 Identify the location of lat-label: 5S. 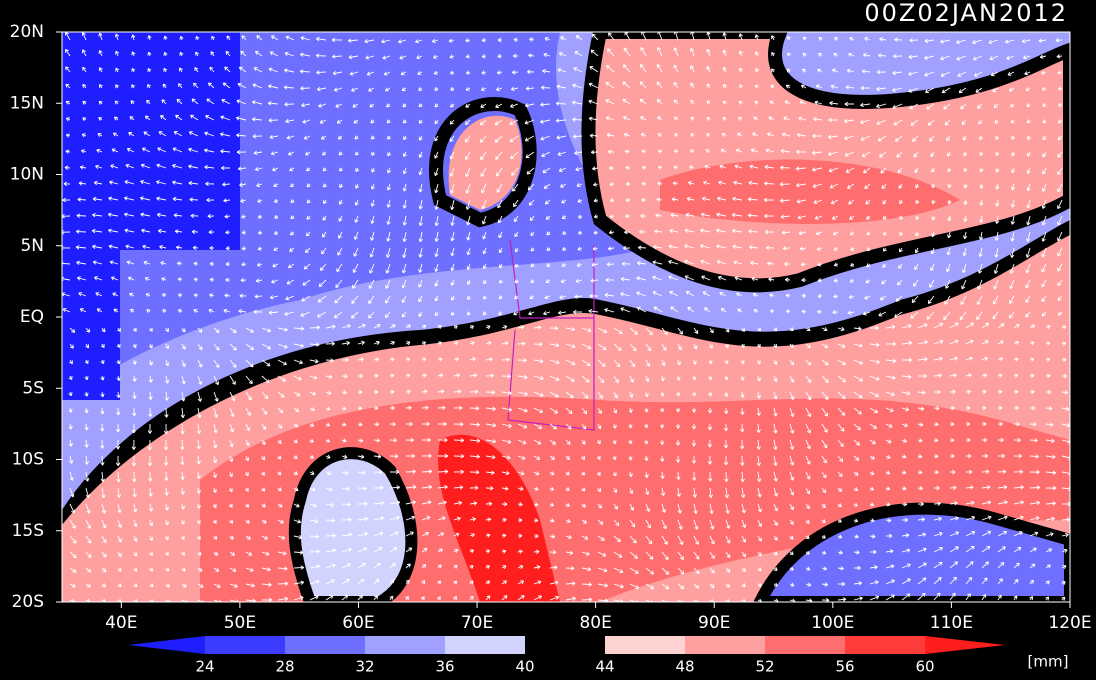
(33, 388).